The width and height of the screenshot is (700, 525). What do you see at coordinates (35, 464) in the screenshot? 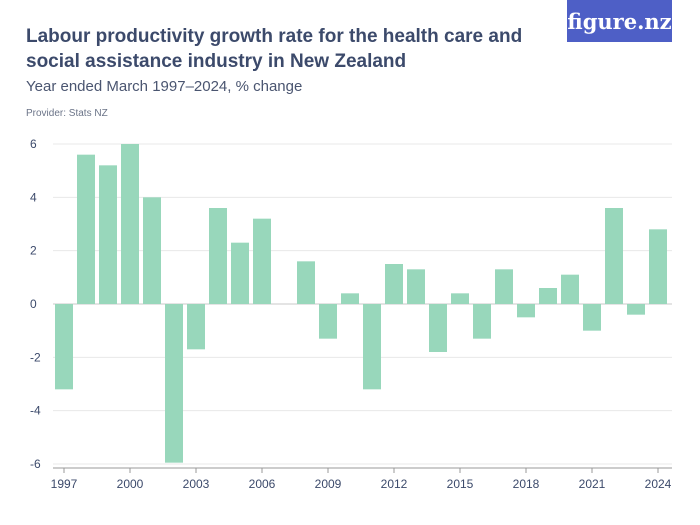
I see `y-tick-label: -6` at bounding box center [35, 464].